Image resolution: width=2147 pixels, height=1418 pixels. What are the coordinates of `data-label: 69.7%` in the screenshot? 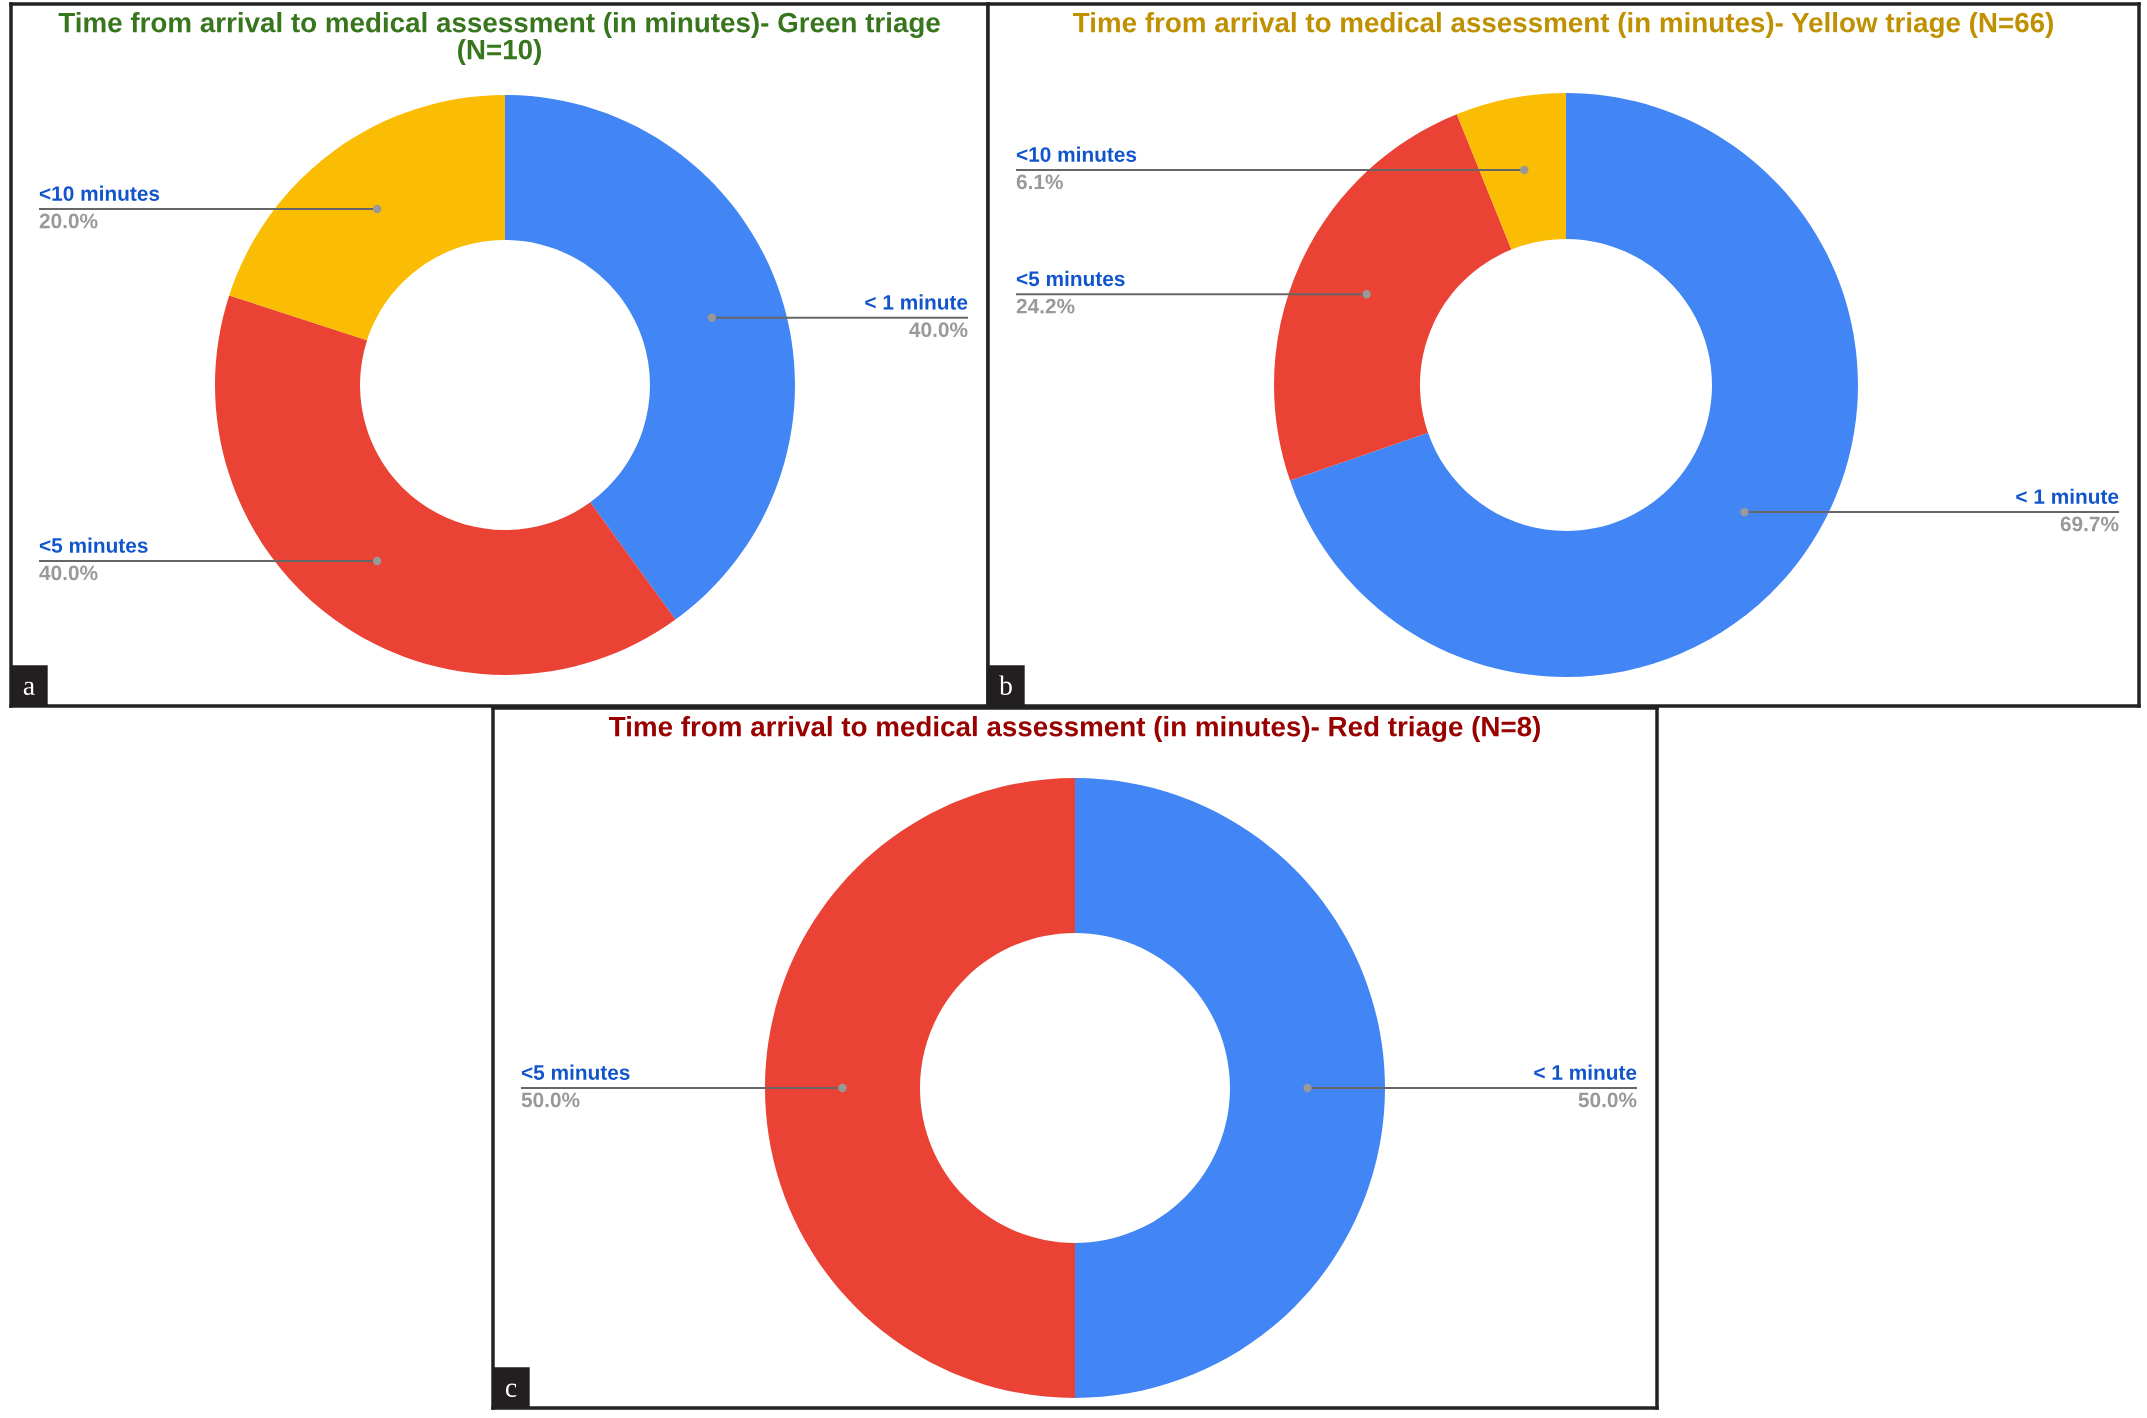 It's located at (2089, 524).